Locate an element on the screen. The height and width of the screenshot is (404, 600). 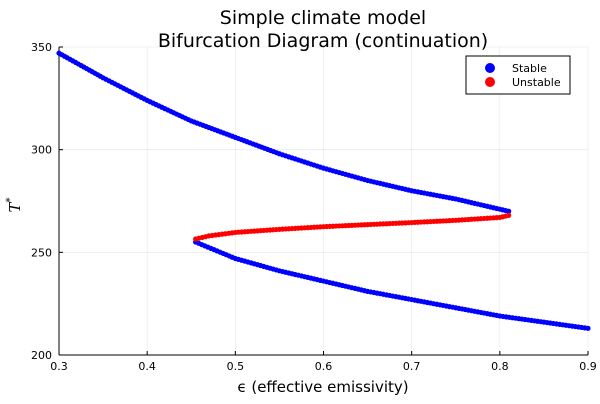
legend-box is located at coordinates (518, 75).